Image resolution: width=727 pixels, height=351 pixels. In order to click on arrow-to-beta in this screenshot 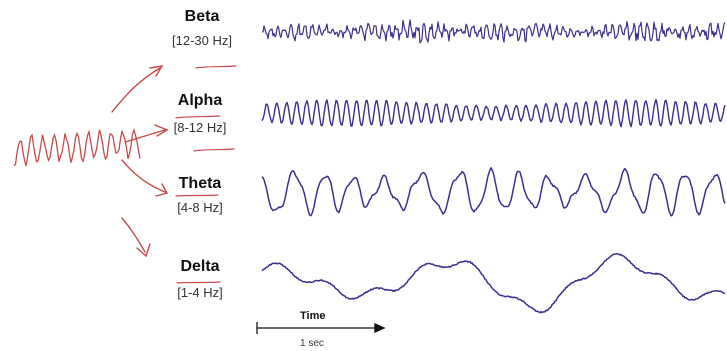, I will do `click(137, 89)`.